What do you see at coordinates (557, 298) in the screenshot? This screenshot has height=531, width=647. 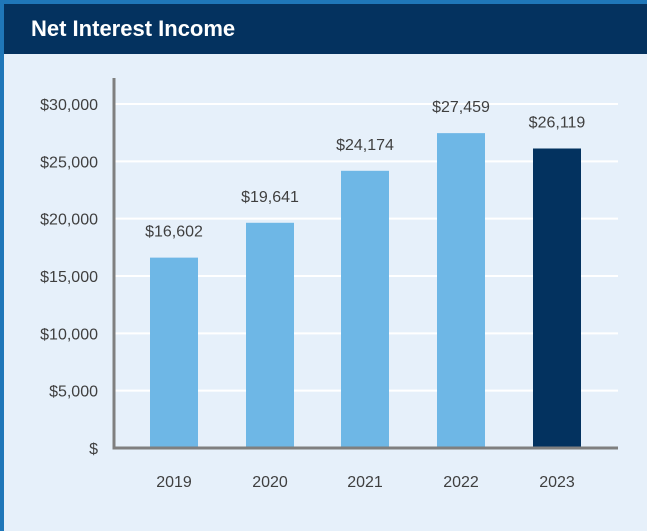 I see `bar-2023` at bounding box center [557, 298].